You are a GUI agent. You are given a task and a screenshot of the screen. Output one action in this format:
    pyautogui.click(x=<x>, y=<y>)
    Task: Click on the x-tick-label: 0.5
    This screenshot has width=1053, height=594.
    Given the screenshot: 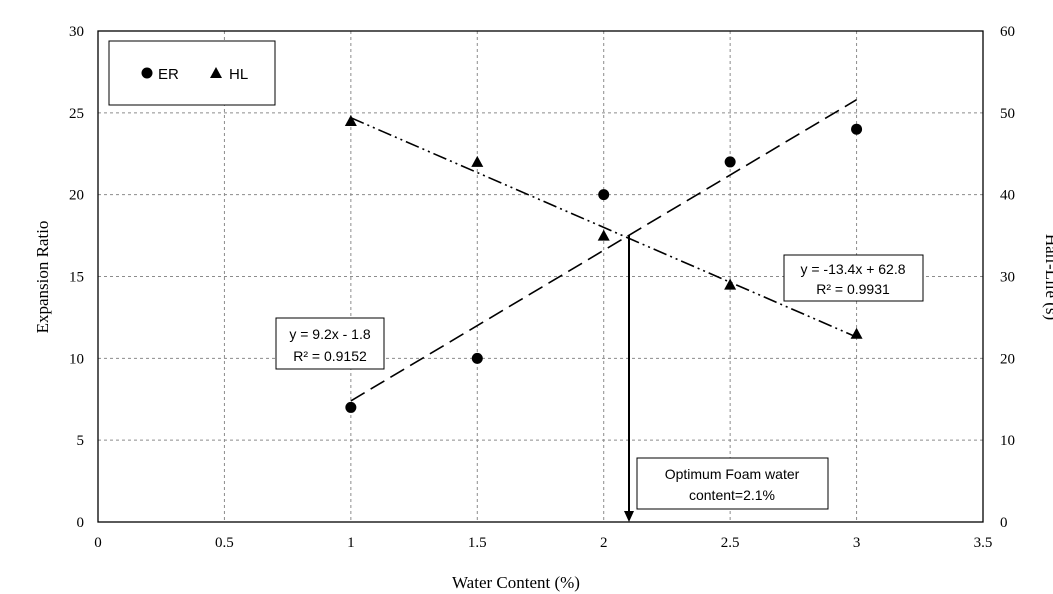 What is the action you would take?
    pyautogui.click(x=224, y=543)
    